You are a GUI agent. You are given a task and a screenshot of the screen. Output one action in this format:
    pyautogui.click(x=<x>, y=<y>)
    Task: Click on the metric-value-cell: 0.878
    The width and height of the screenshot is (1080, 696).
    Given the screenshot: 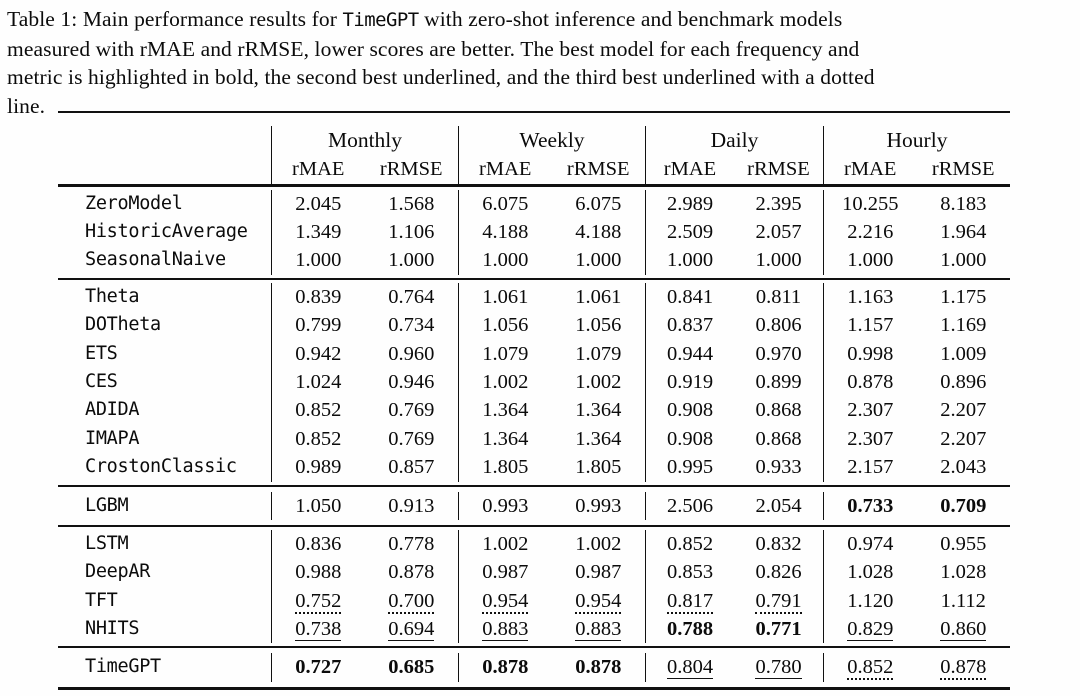 What is the action you would take?
    pyautogui.click(x=599, y=667)
    